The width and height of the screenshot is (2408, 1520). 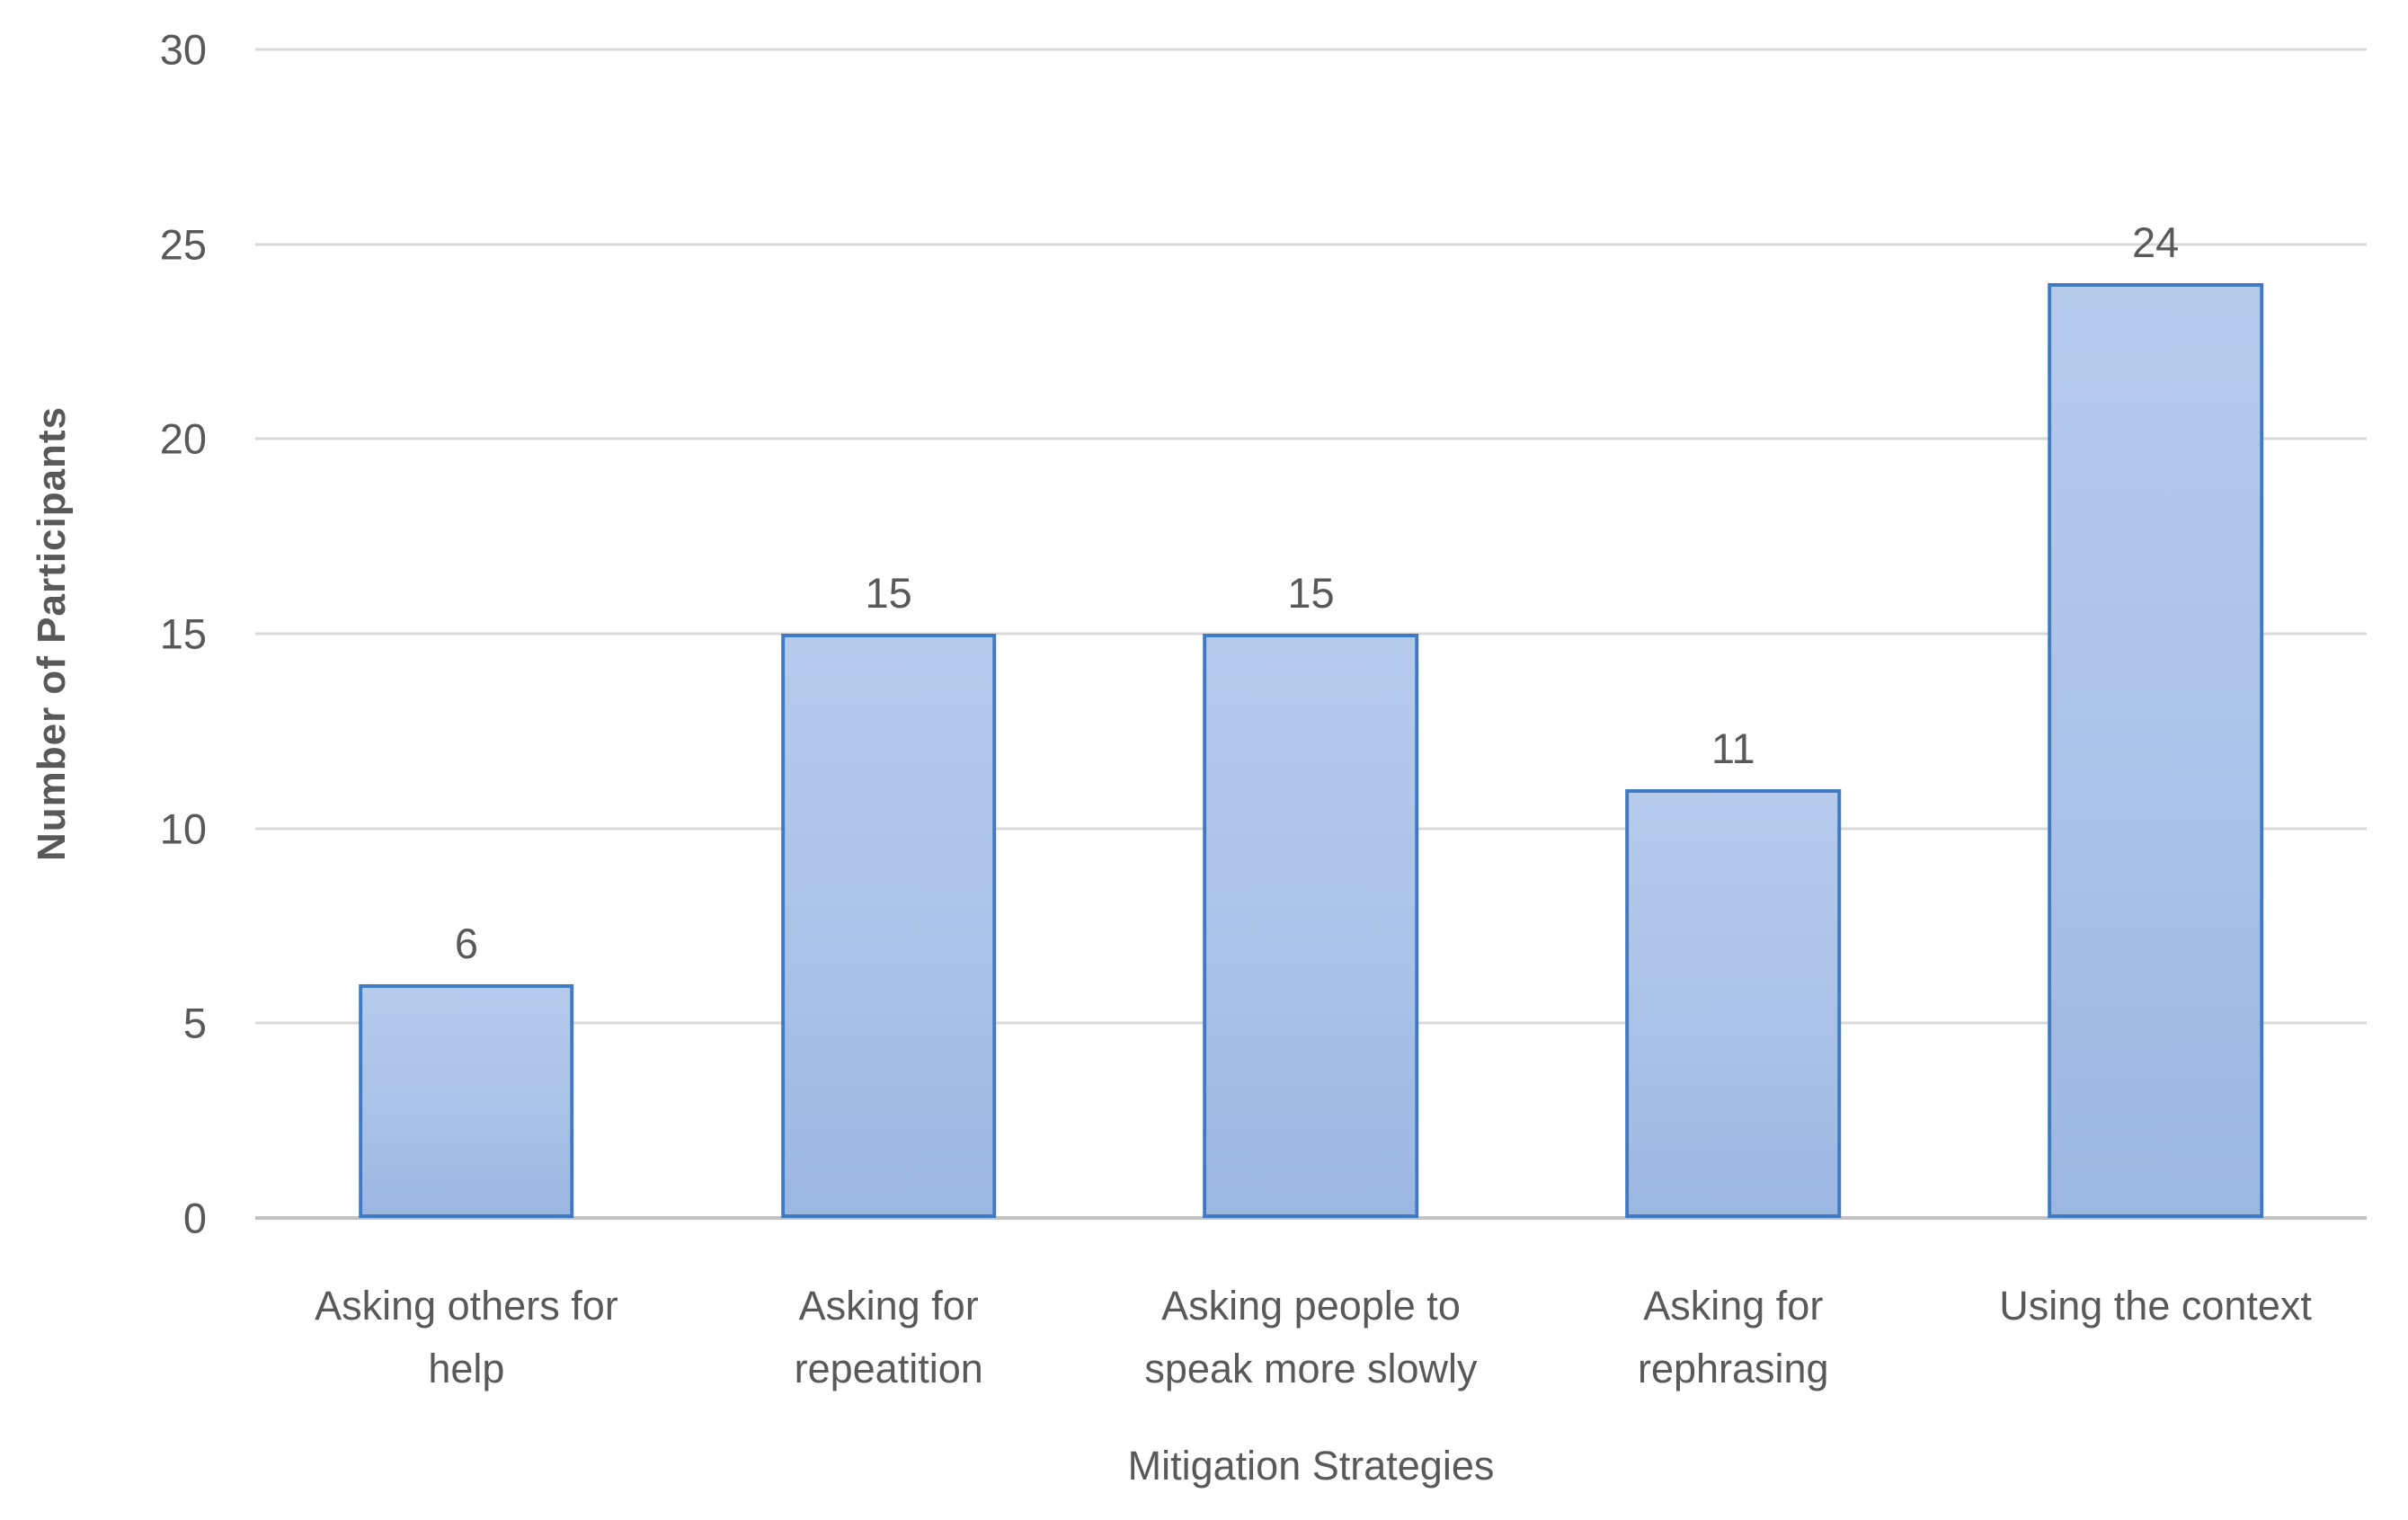 What do you see at coordinates (1311, 1218) in the screenshot?
I see `x-axis-line` at bounding box center [1311, 1218].